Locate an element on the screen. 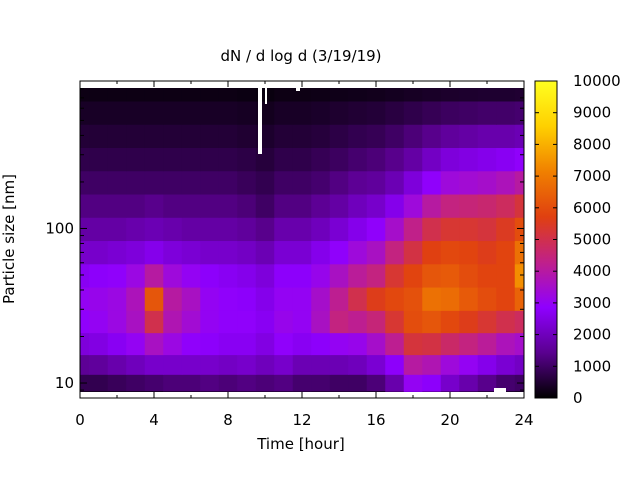 This screenshot has height=485, width=640. colorbar-tick-label: 2000 is located at coordinates (592, 335).